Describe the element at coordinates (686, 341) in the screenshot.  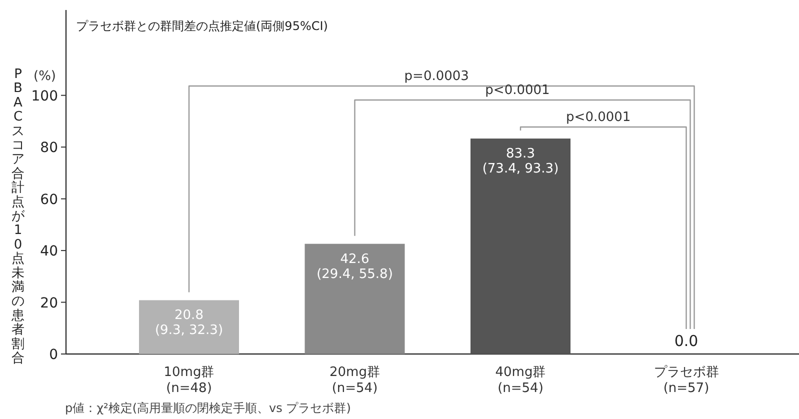
I see `data-label: 0.0` at that location.